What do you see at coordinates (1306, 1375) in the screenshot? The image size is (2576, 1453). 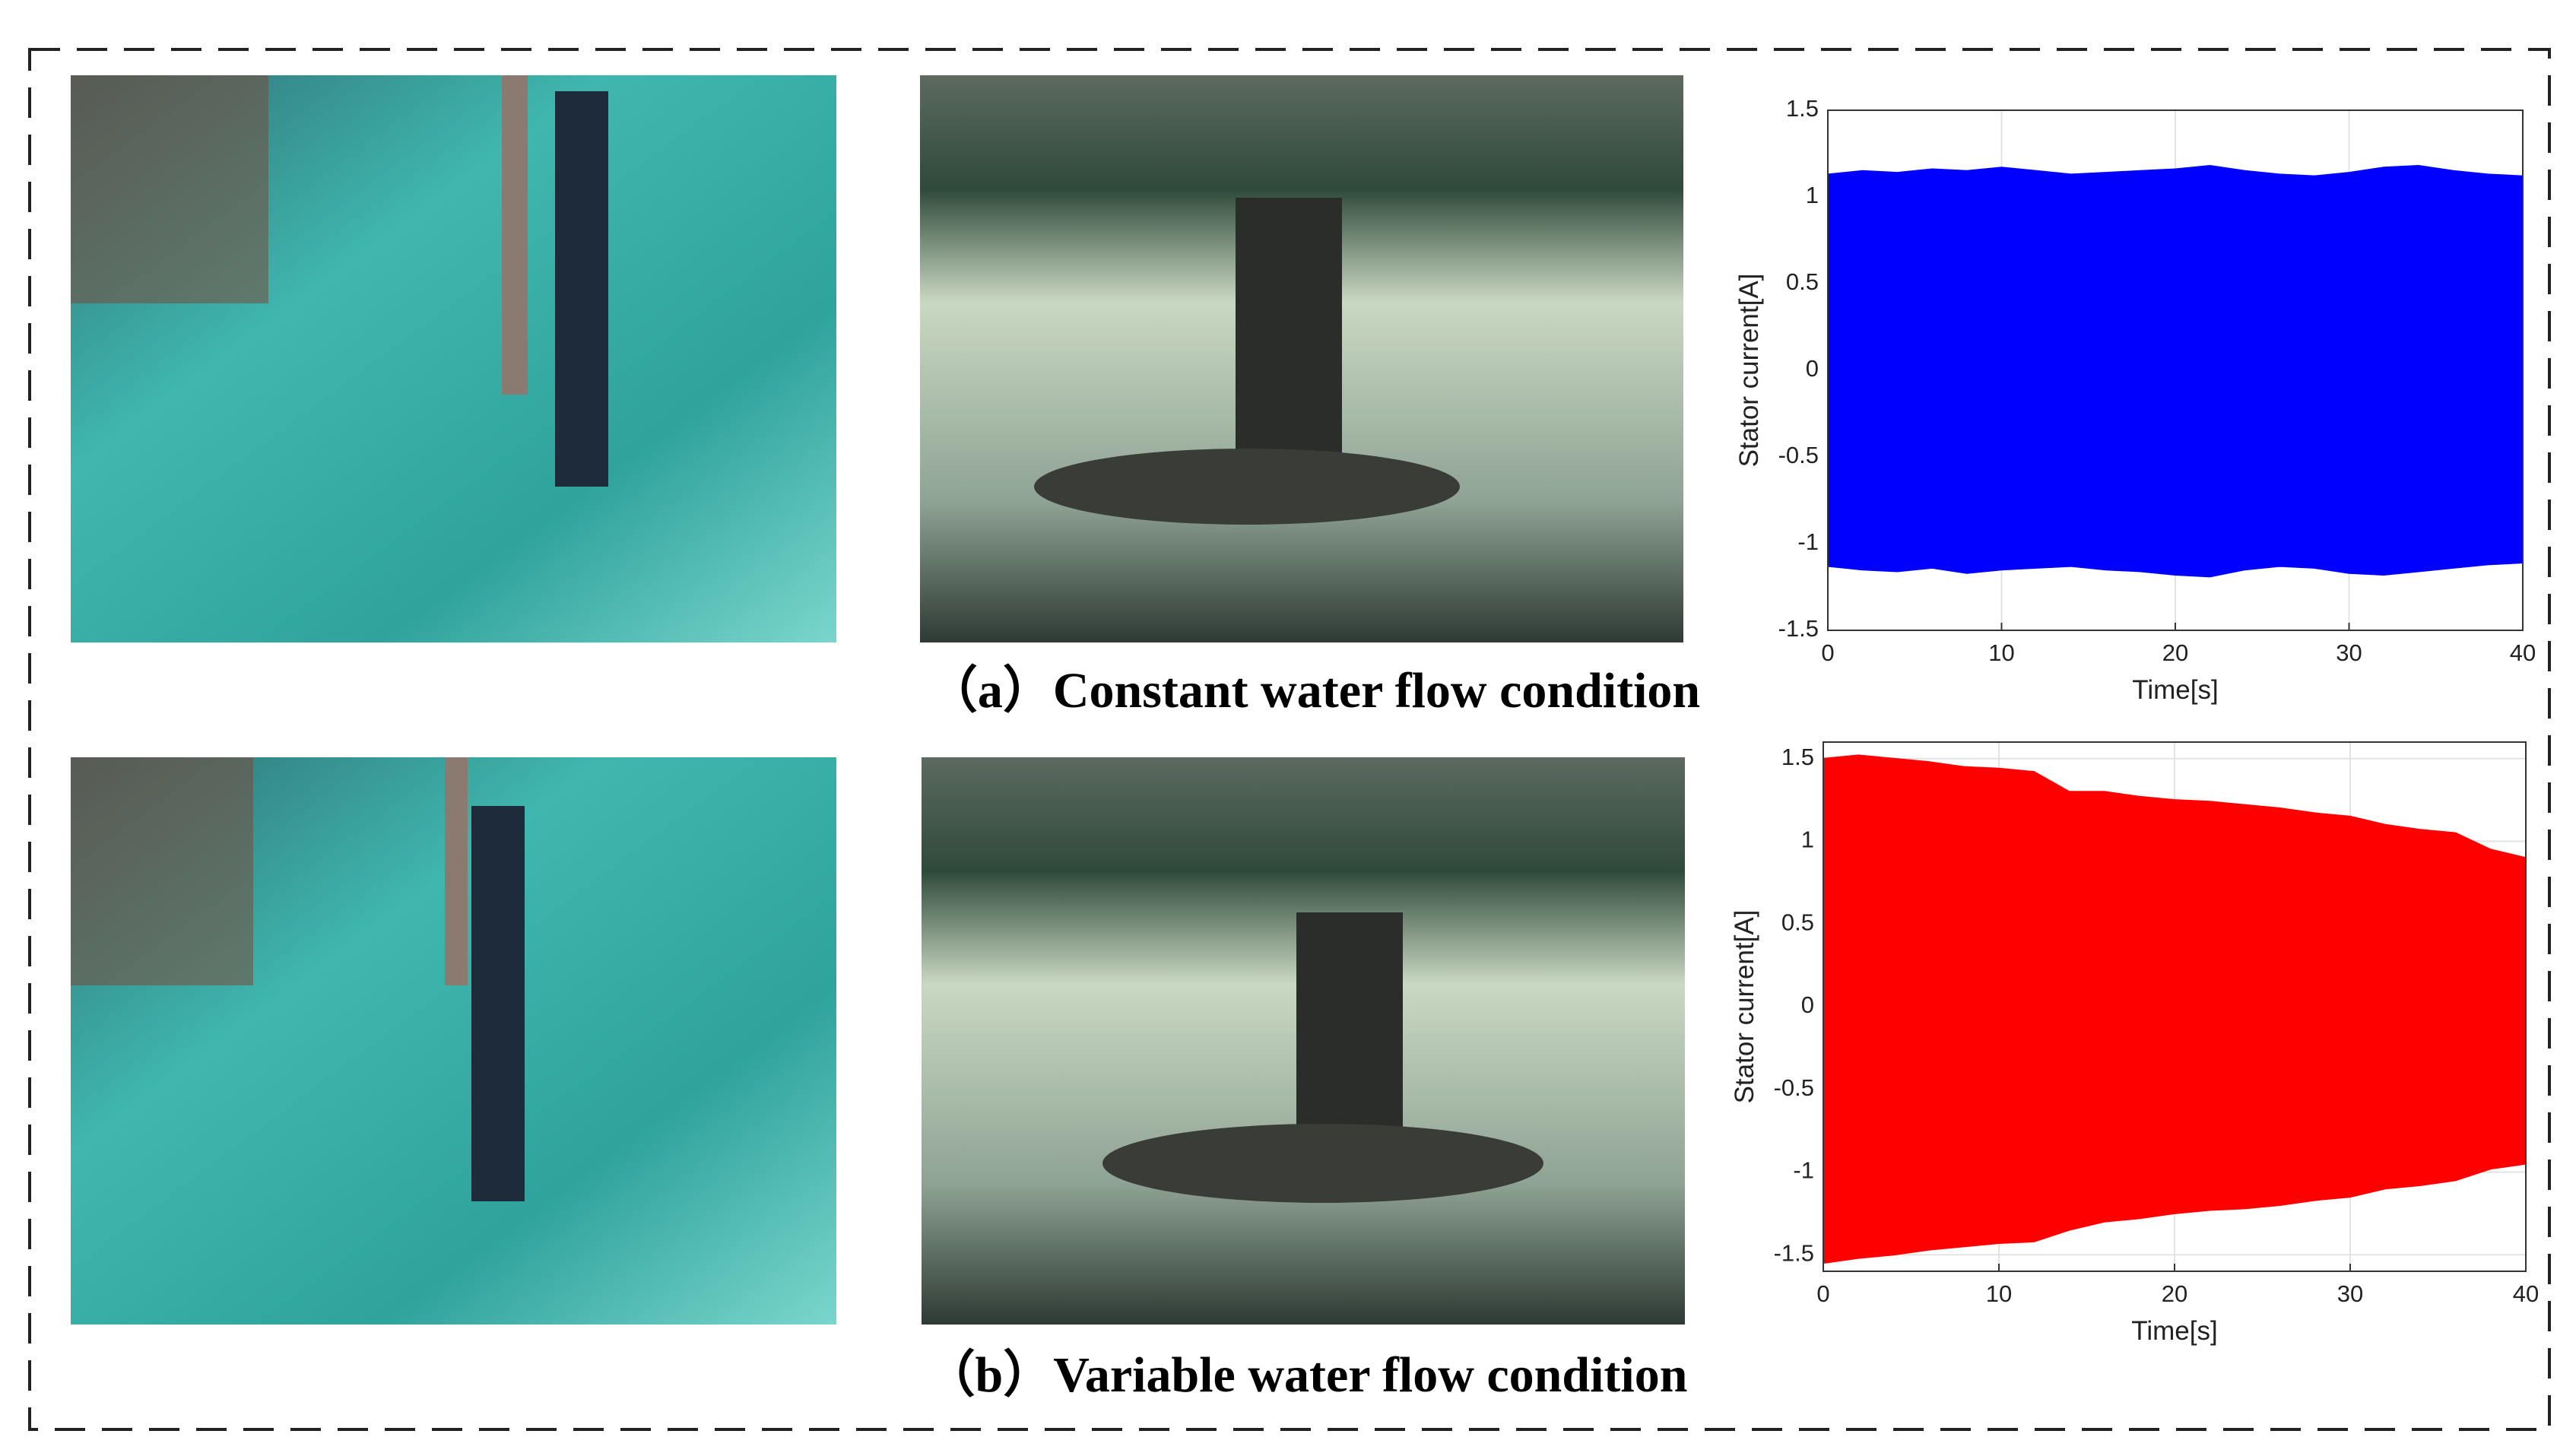 I see `caption: （b）Variable water flow condition` at bounding box center [1306, 1375].